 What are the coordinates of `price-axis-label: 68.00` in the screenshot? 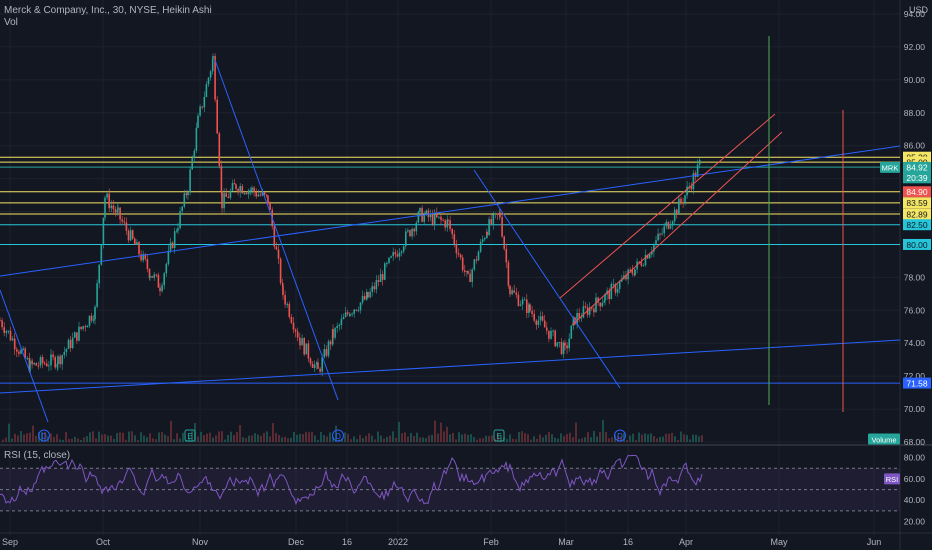 It's located at (915, 442).